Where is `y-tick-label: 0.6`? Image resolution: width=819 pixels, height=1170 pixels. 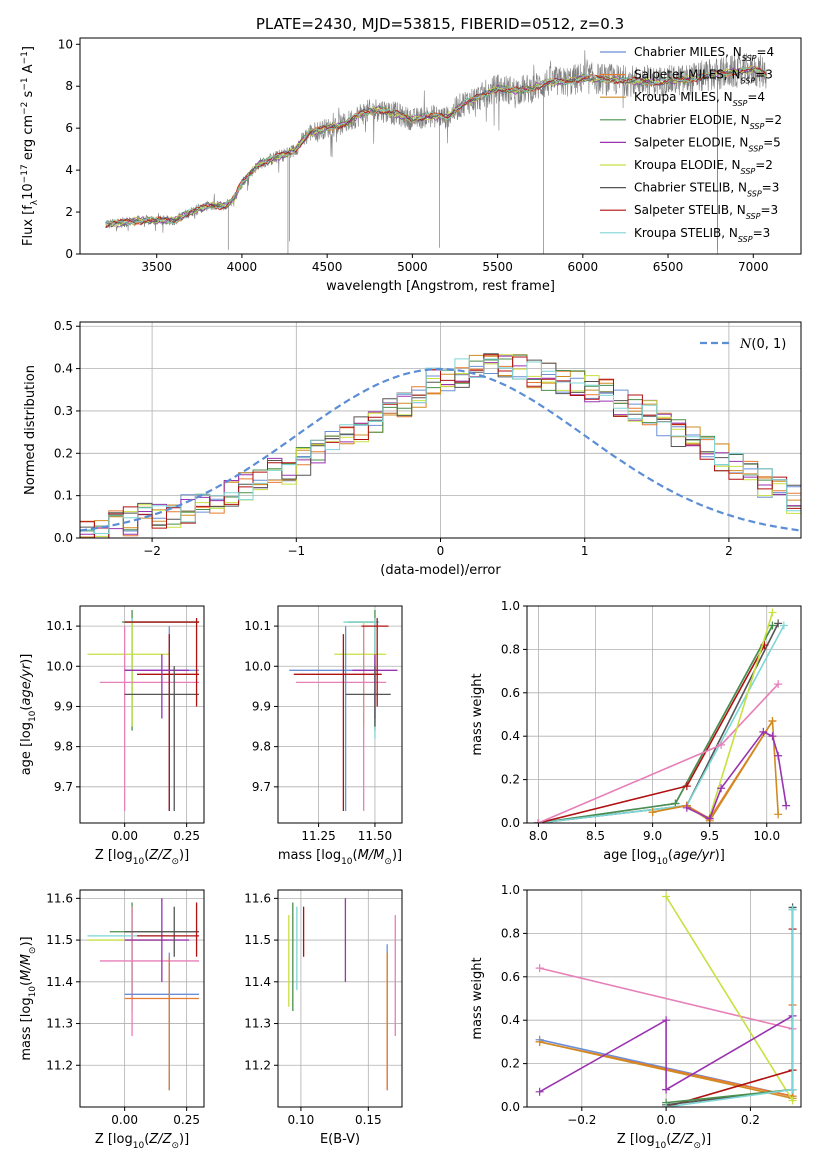 y-tick-label: 0.6 is located at coordinates (510, 693).